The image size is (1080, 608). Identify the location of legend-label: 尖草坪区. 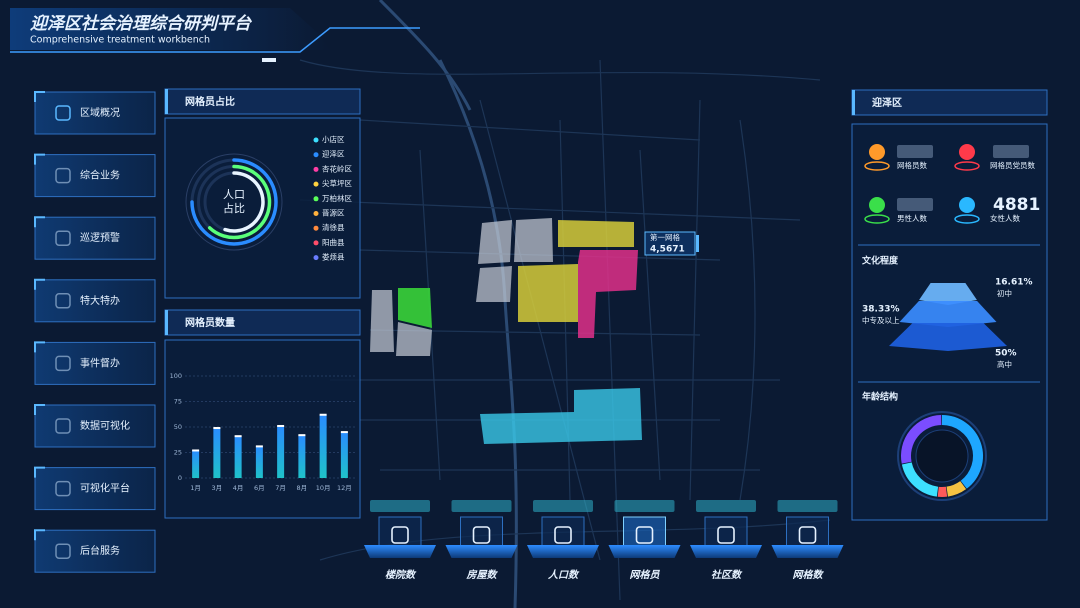
(337, 183).